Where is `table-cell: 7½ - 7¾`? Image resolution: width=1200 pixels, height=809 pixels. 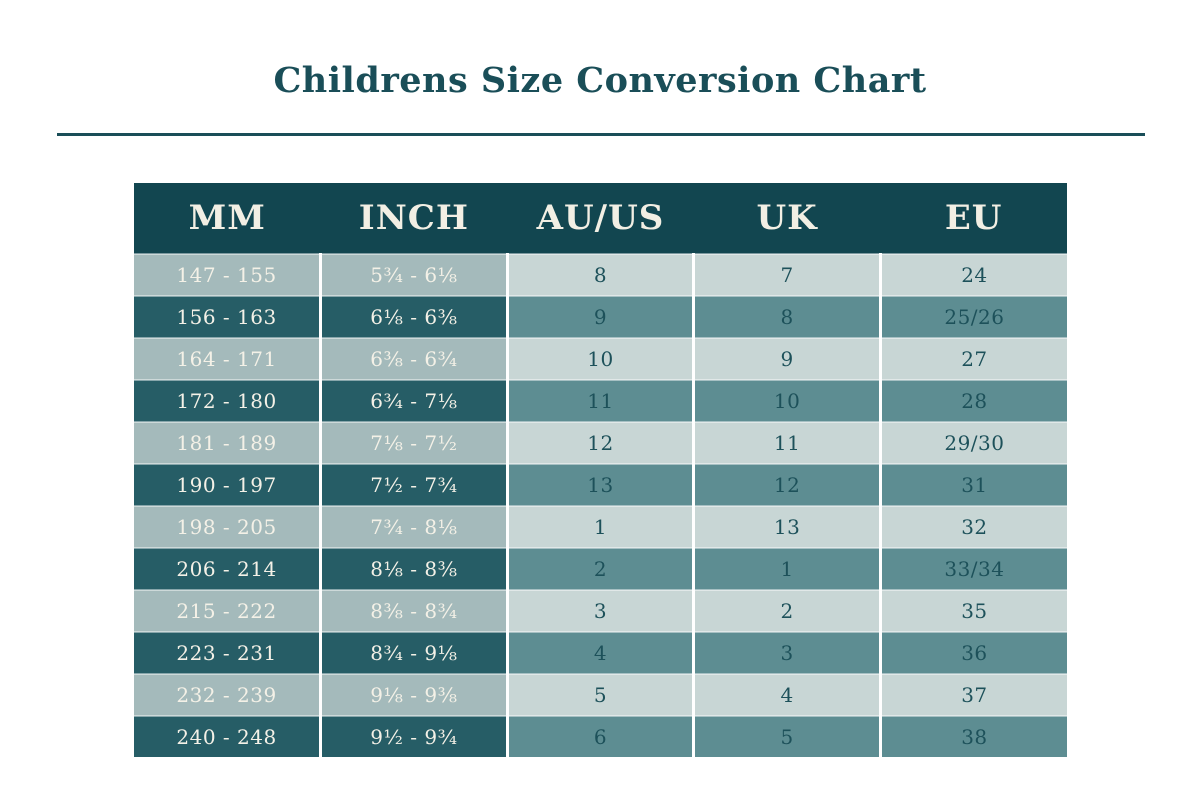 table-cell: 7½ - 7¾ is located at coordinates (413, 484).